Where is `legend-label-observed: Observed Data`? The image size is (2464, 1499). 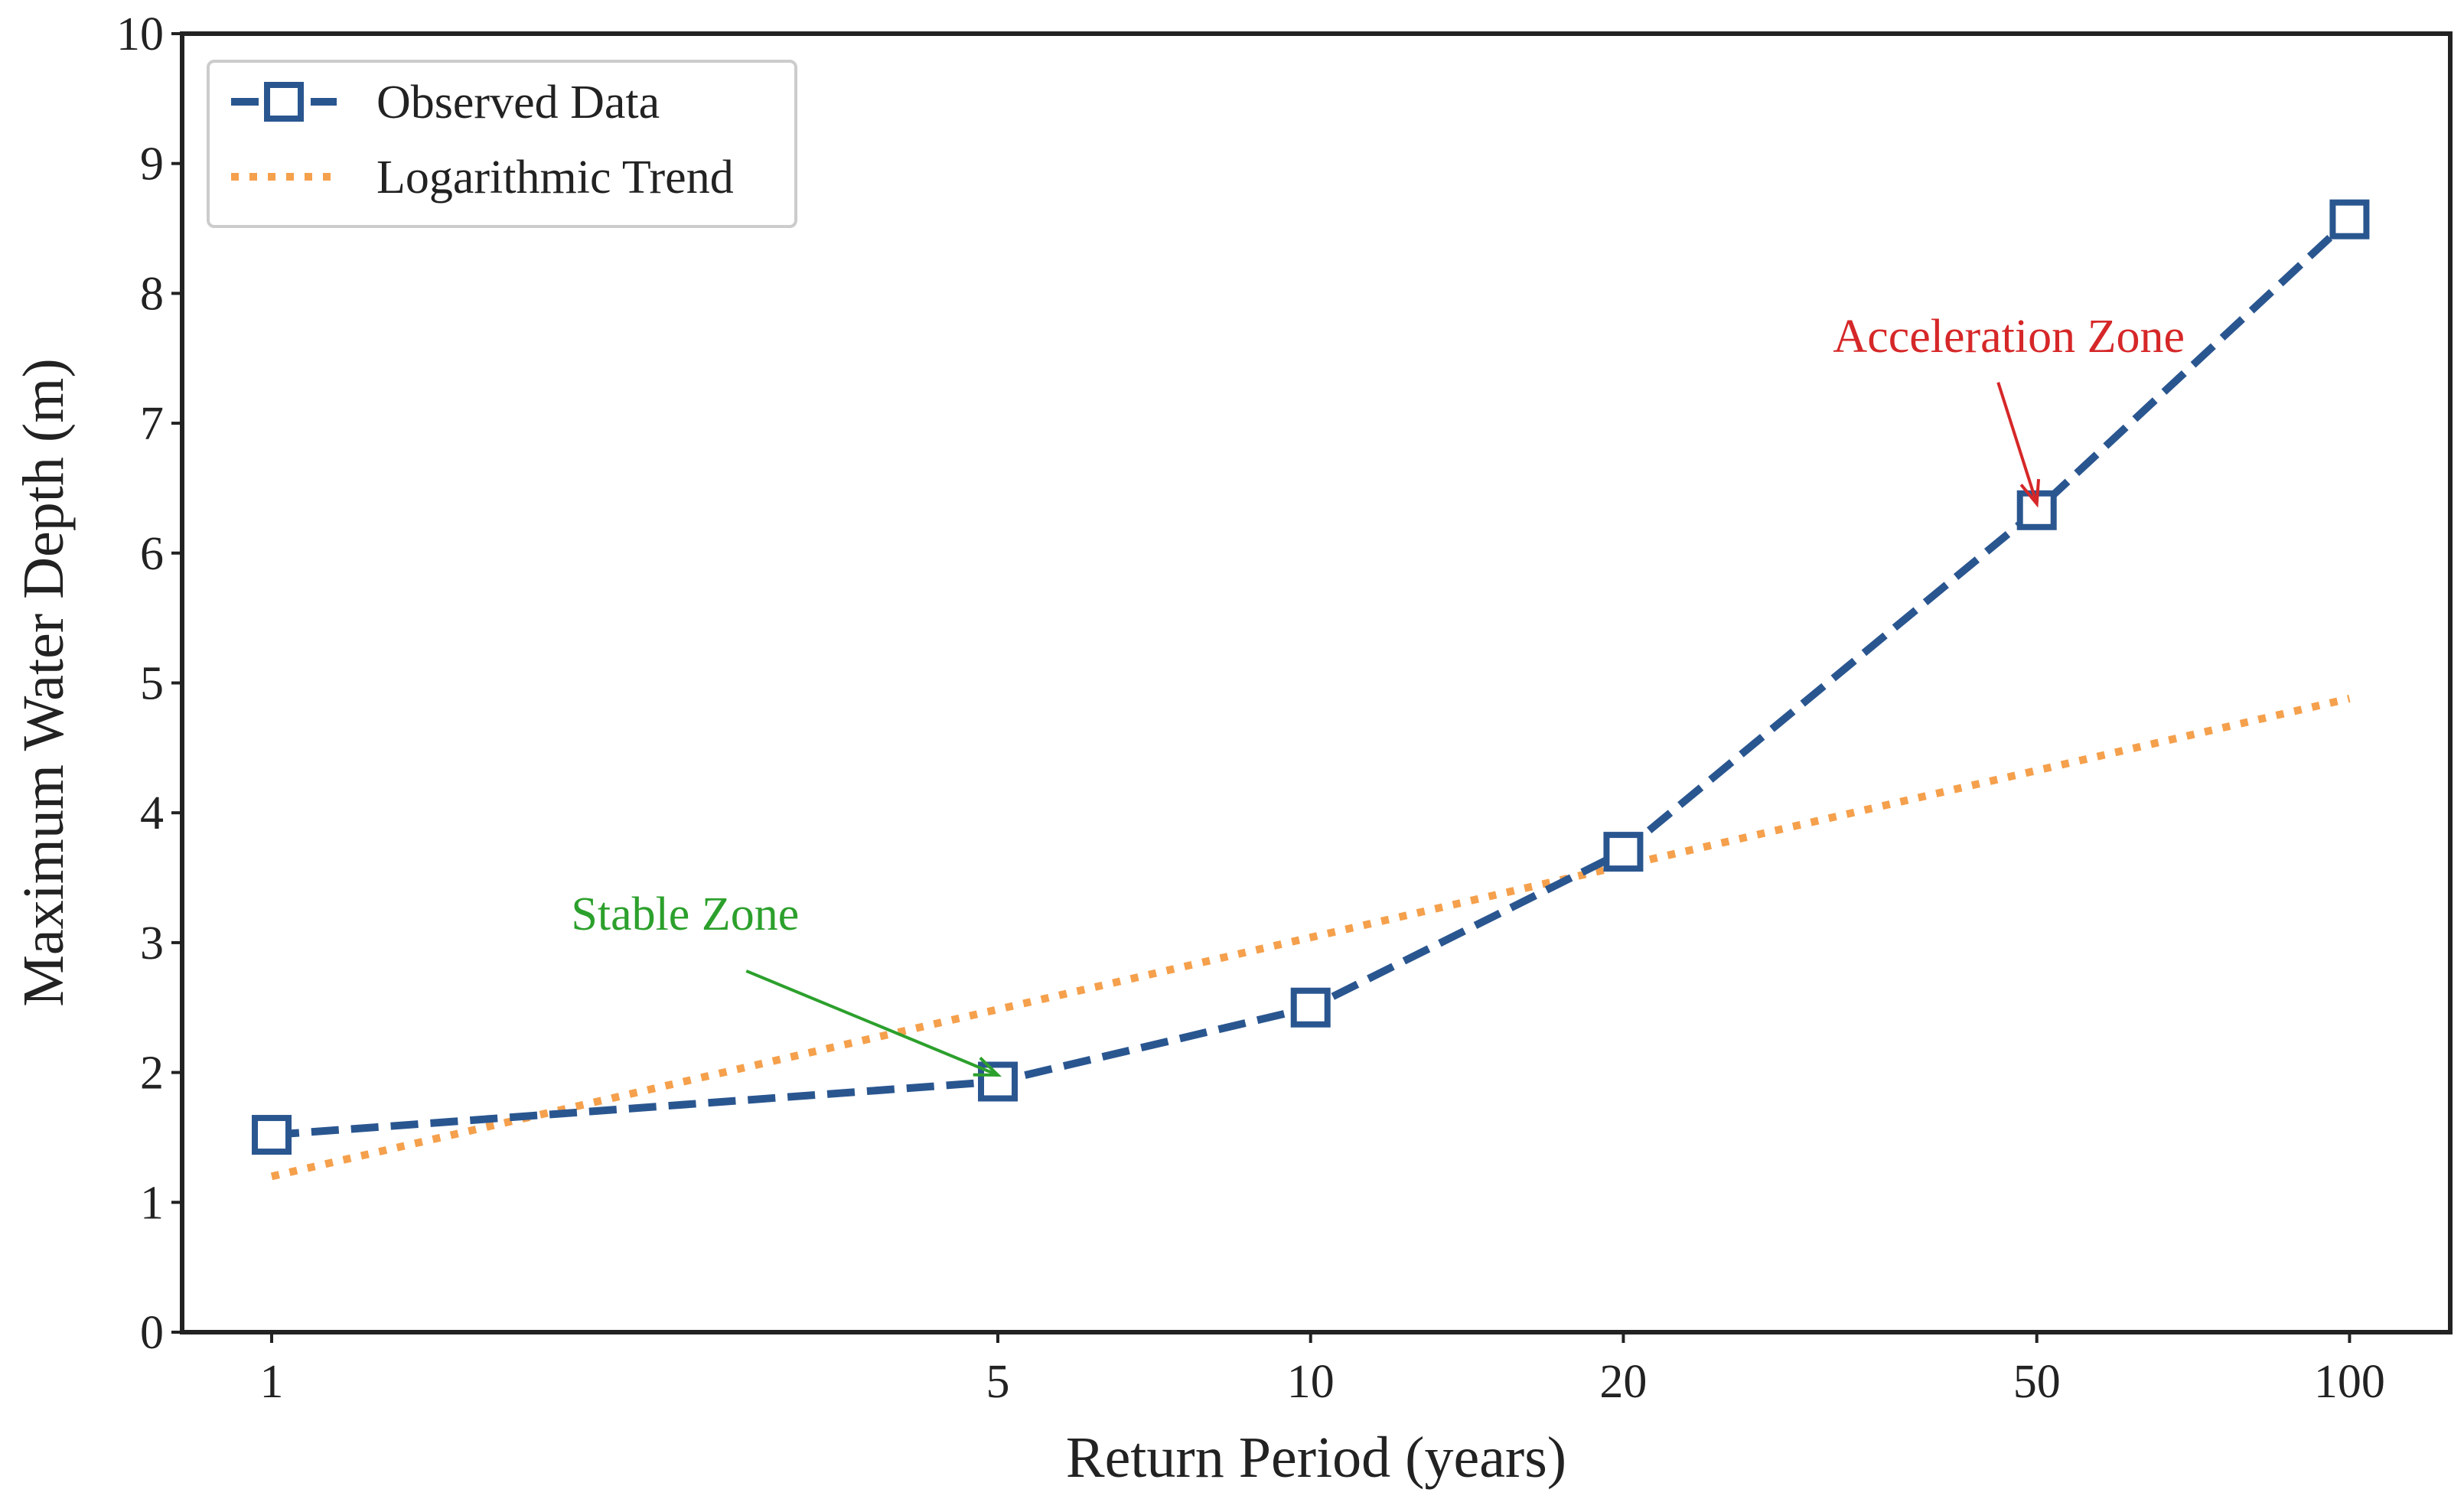 legend-label-observed: Observed Data is located at coordinates (518, 103).